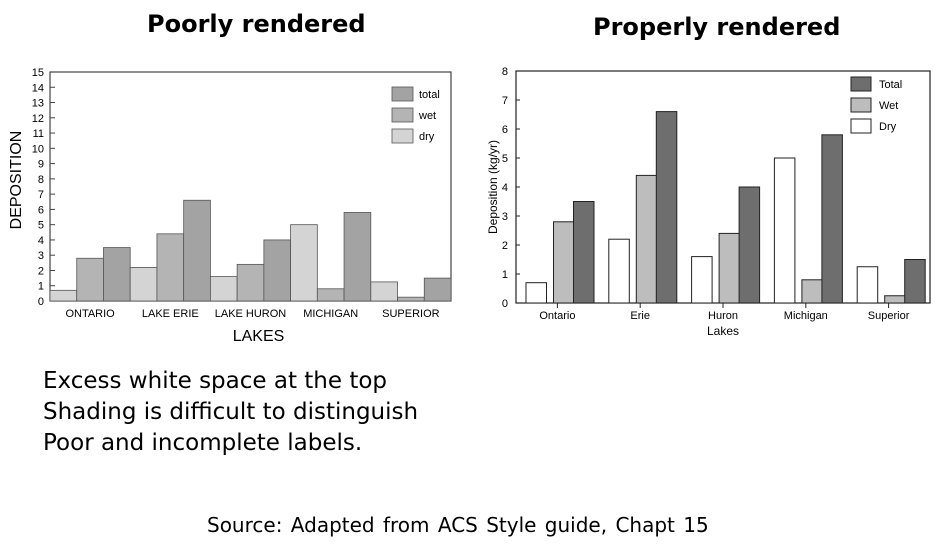 This screenshot has height=555, width=936. Describe the element at coordinates (251, 314) in the screenshot. I see `x-tick-label: LAKE HURON` at that location.